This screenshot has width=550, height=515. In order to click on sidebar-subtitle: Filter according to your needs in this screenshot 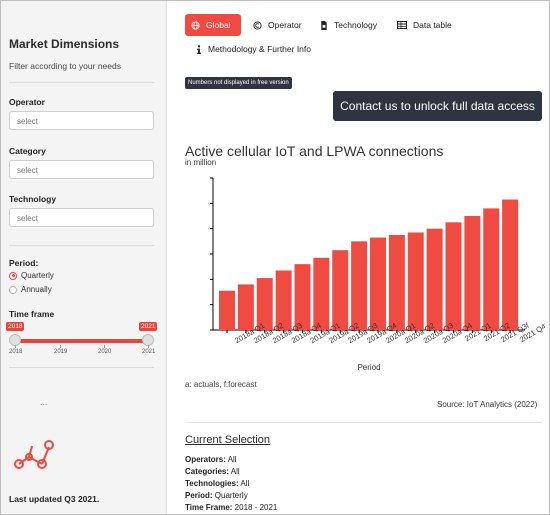, I will do `click(65, 66)`.